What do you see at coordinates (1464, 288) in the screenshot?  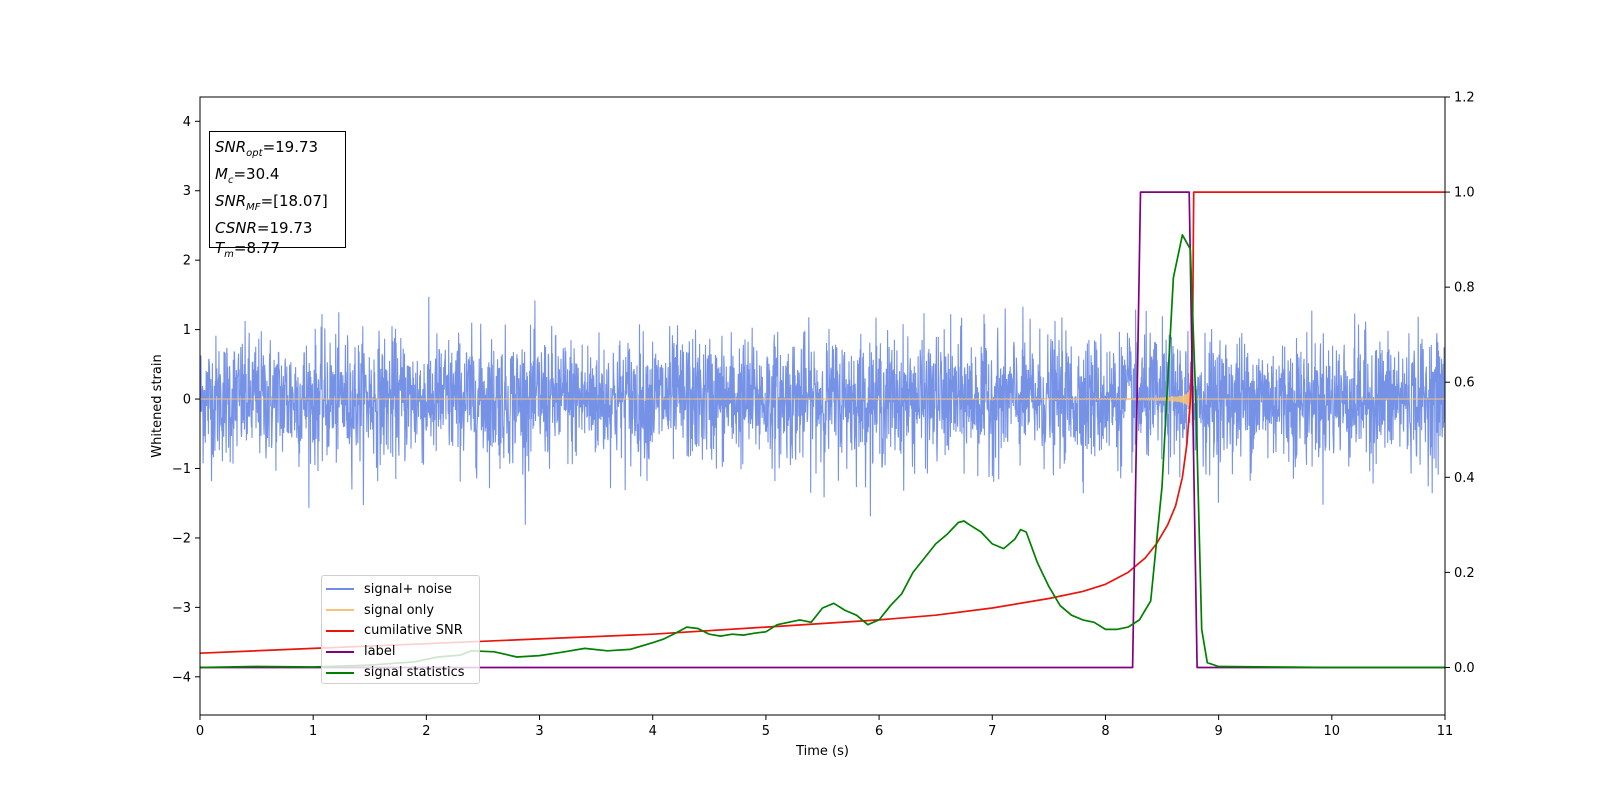 I see `y-tick-label-right: 0.8` at bounding box center [1464, 288].